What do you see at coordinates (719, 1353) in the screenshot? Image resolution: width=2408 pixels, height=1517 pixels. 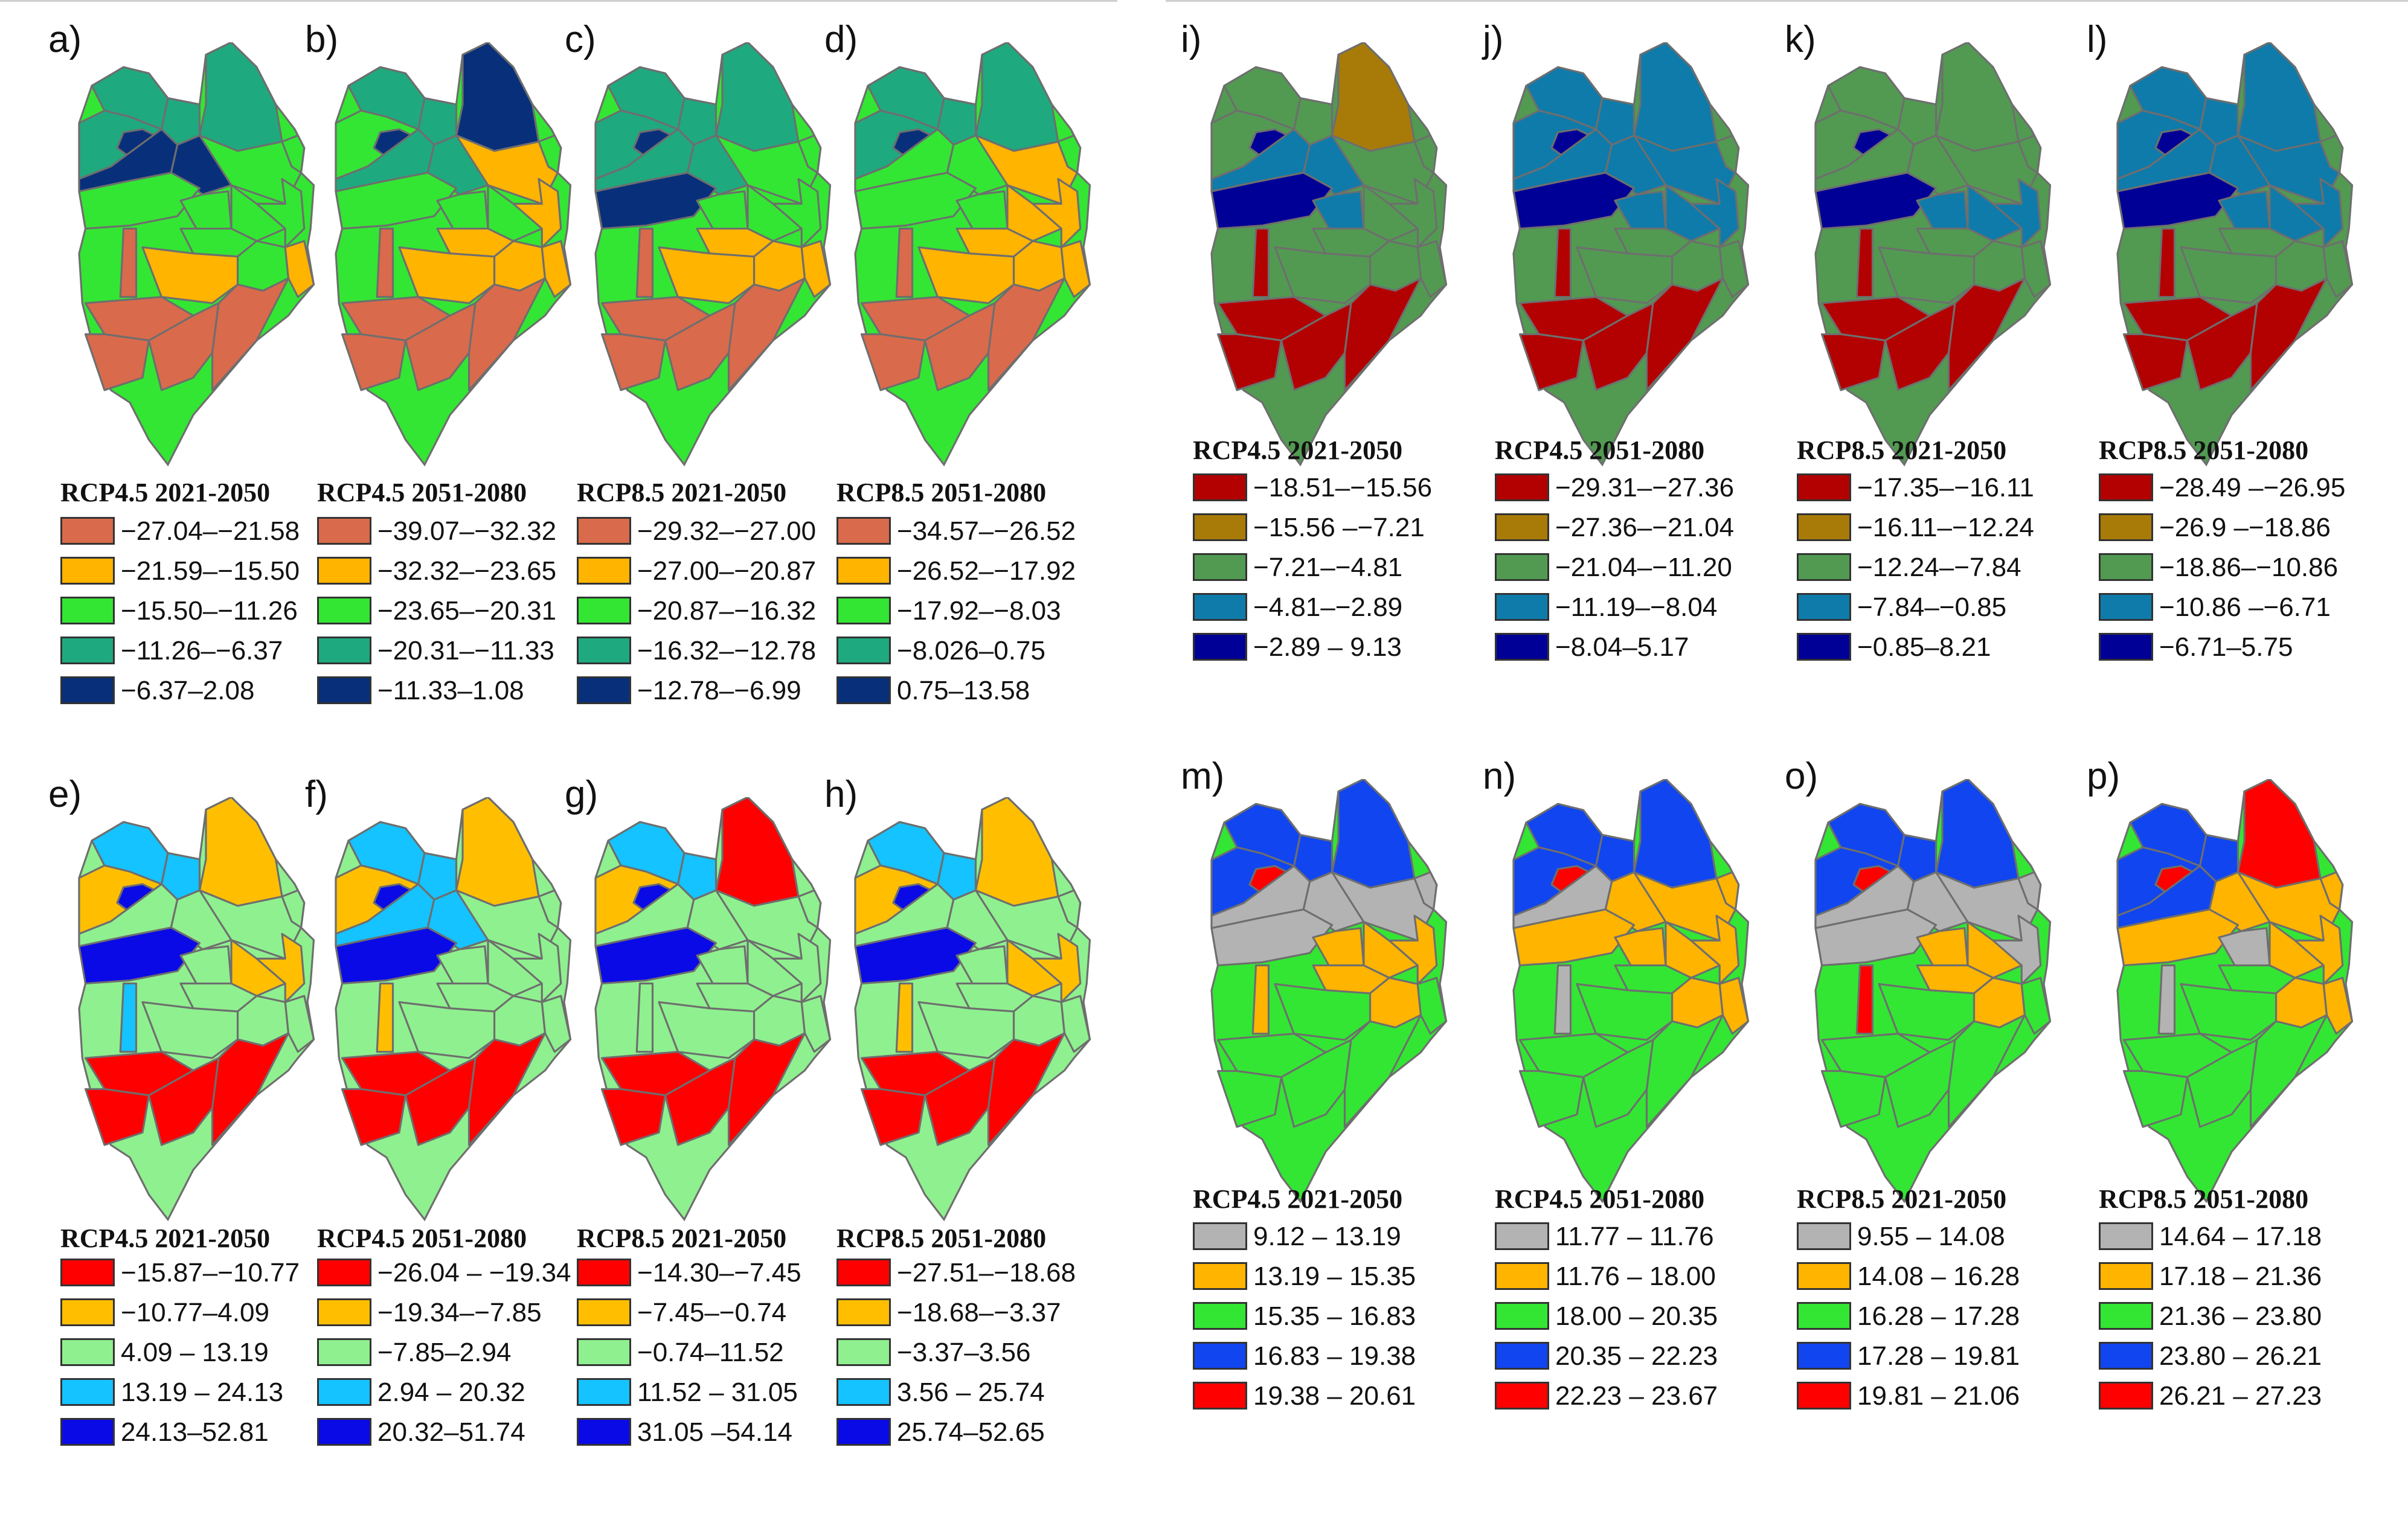 I see `legend-item: −0.74–11.52` at bounding box center [719, 1353].